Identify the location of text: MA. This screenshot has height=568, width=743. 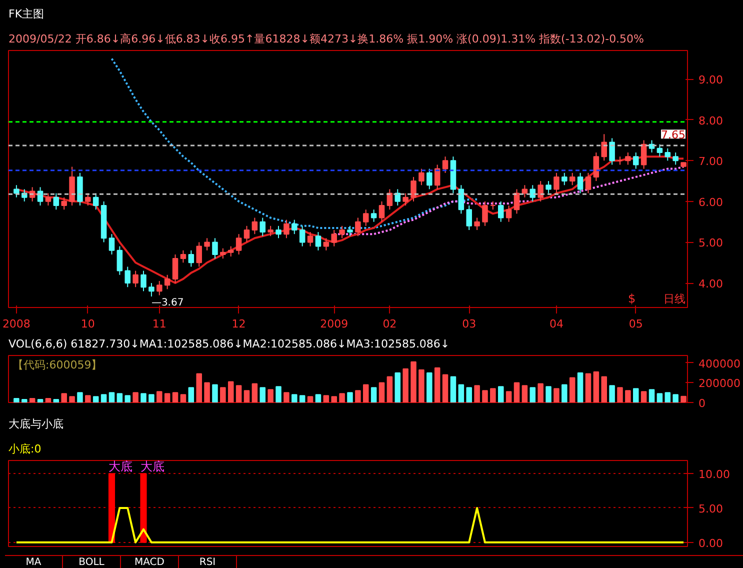
(34, 562).